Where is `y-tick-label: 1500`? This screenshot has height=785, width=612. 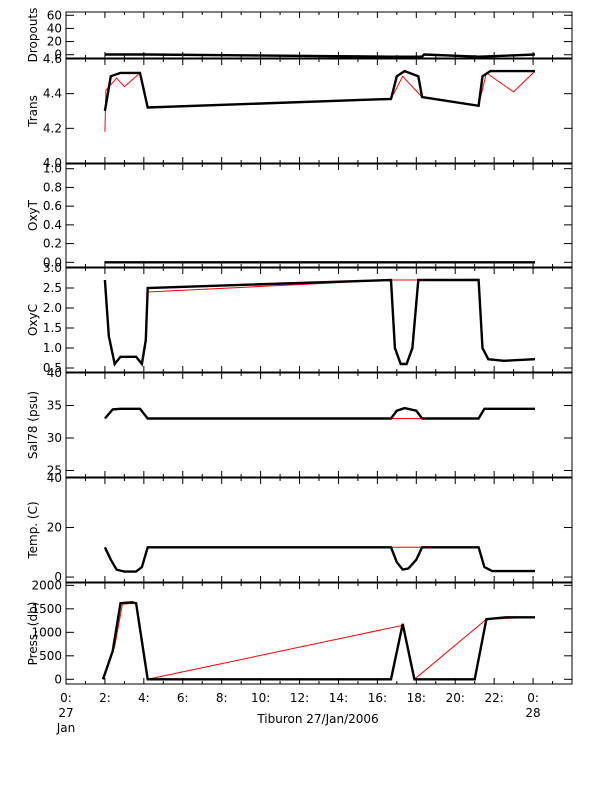 y-tick-label: 1500 is located at coordinates (46, 609).